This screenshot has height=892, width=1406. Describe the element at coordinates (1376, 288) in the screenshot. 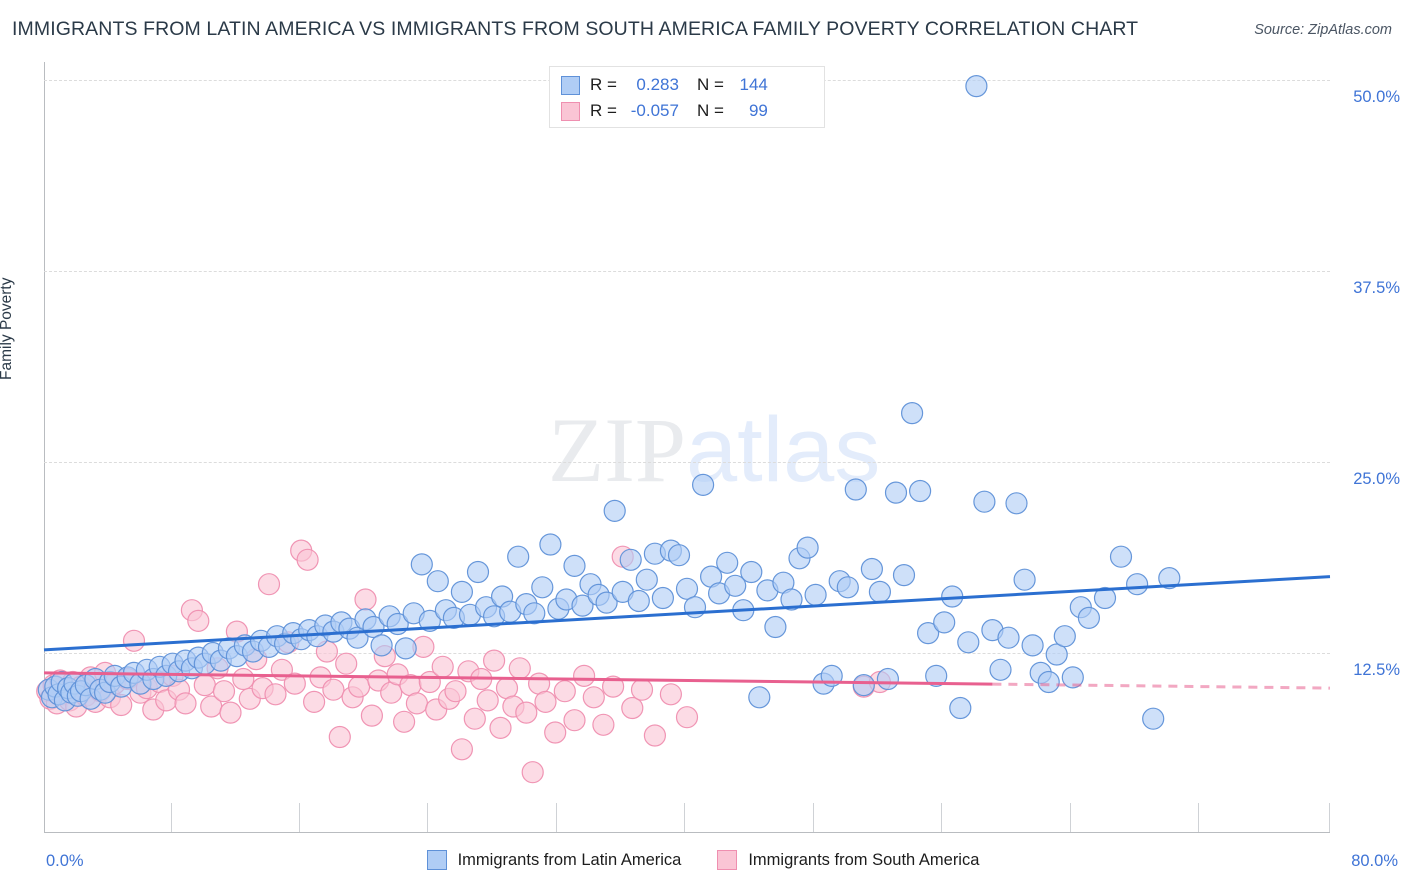

I see `y-tick-label-375: 37.5%` at that location.